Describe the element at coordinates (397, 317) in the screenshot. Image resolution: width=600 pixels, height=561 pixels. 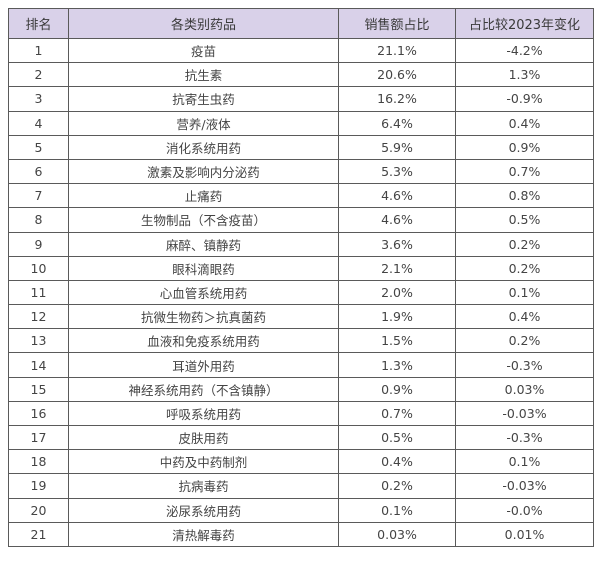
I see `cell-share: 1.9%` at that location.